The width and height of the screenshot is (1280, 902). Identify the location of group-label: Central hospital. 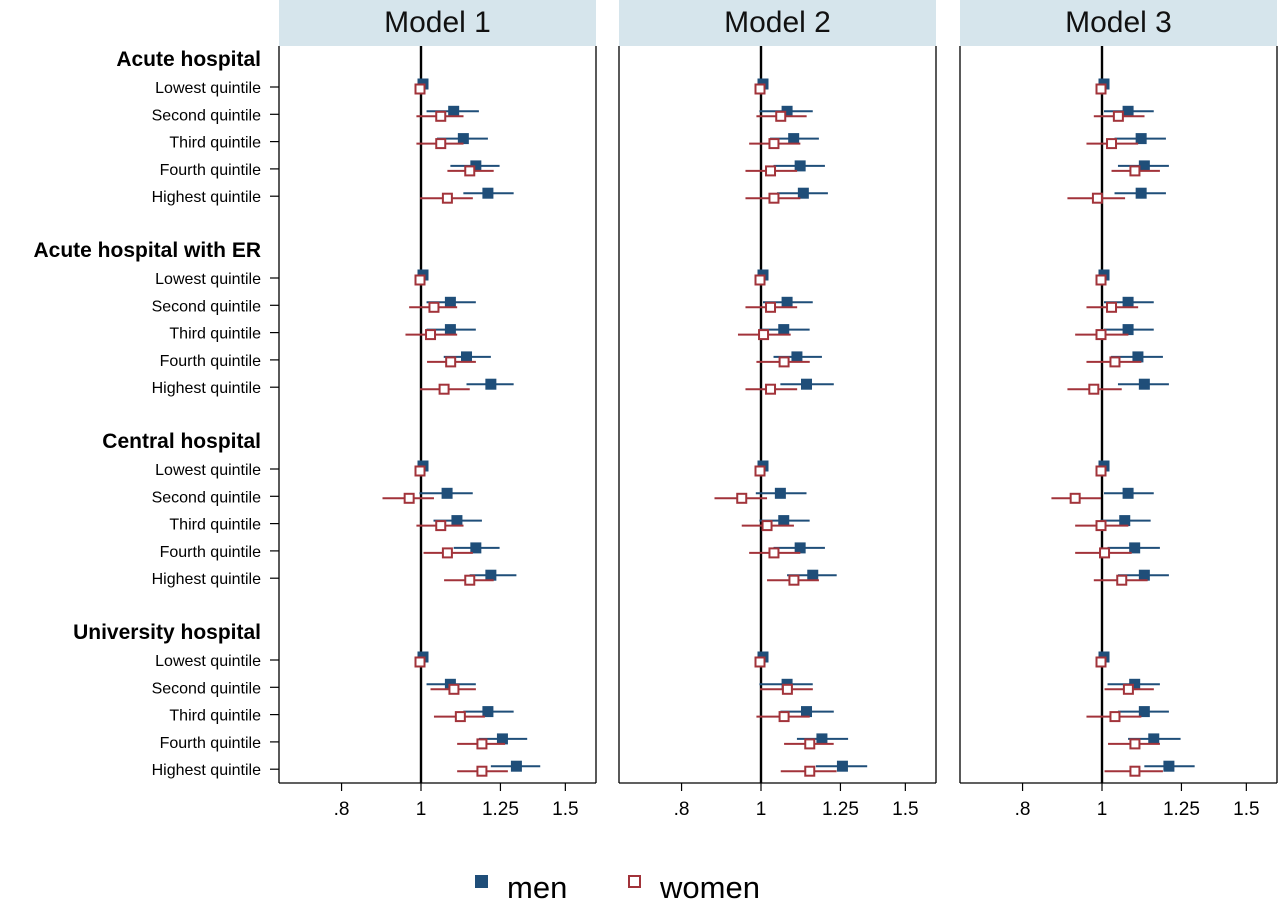
(181, 441).